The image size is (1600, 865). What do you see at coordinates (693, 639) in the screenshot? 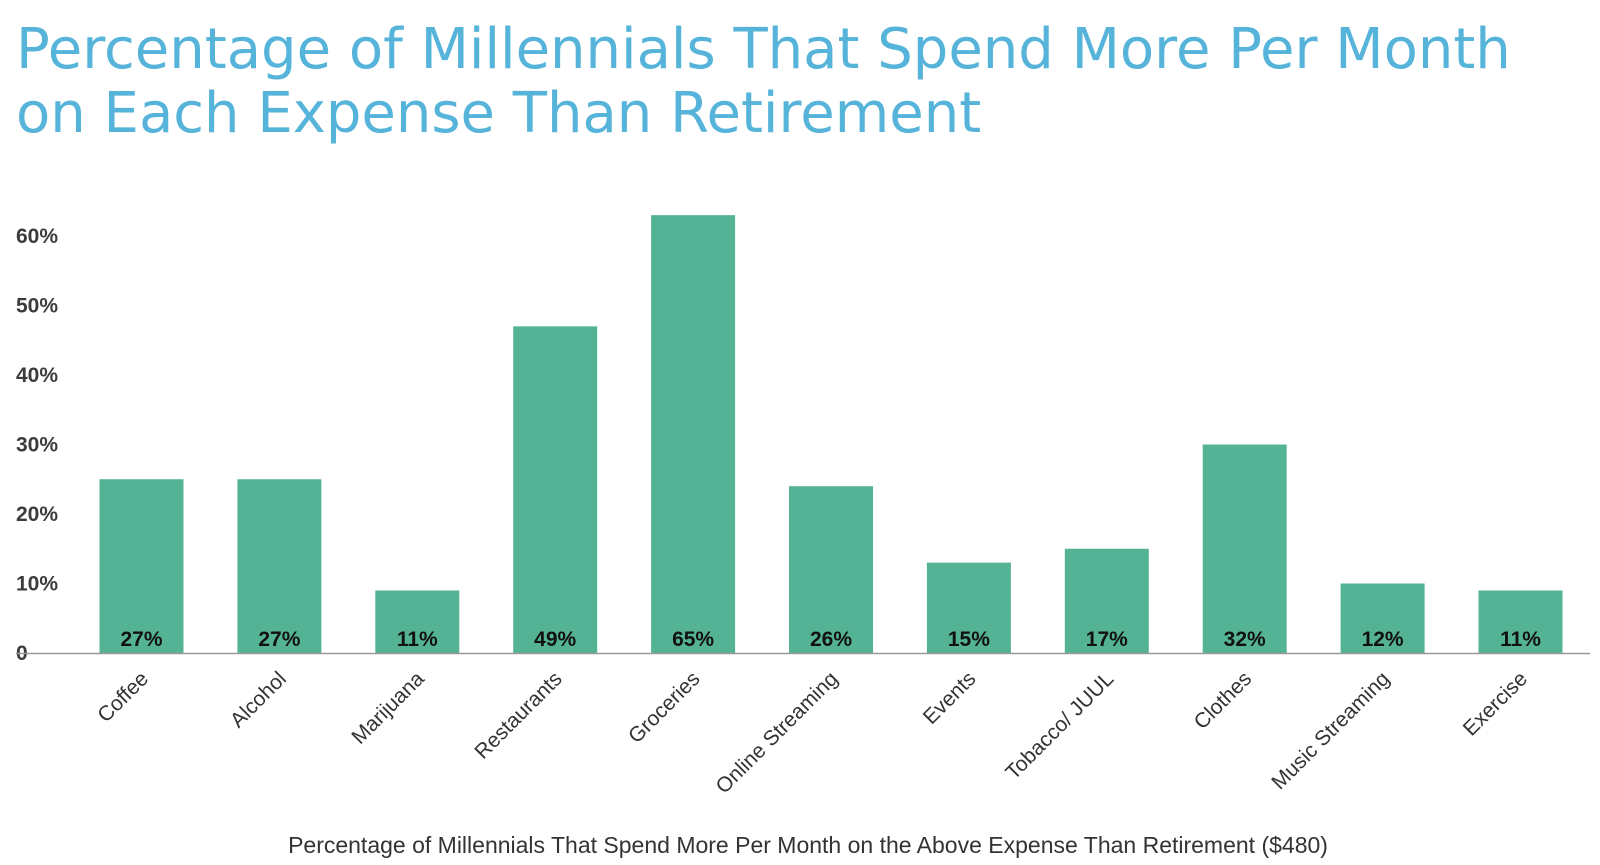
I see `data-label: 65%` at bounding box center [693, 639].